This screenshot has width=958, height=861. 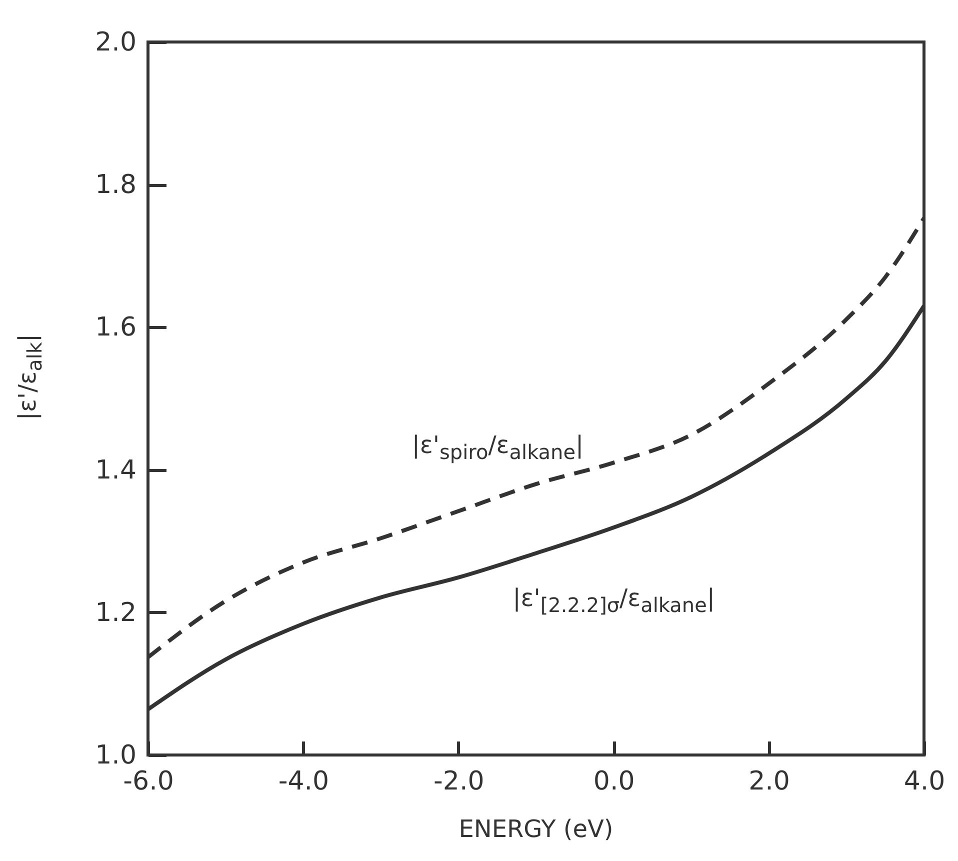 What do you see at coordinates (115, 327) in the screenshot?
I see `y-tick-label: 1.6` at bounding box center [115, 327].